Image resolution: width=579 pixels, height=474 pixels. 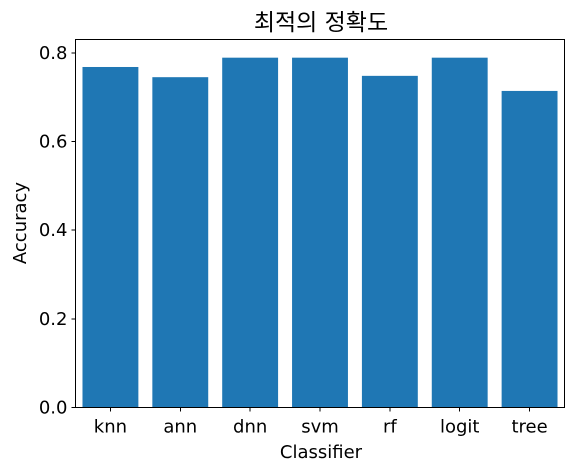 I want to click on bar-tree, so click(x=529, y=249).